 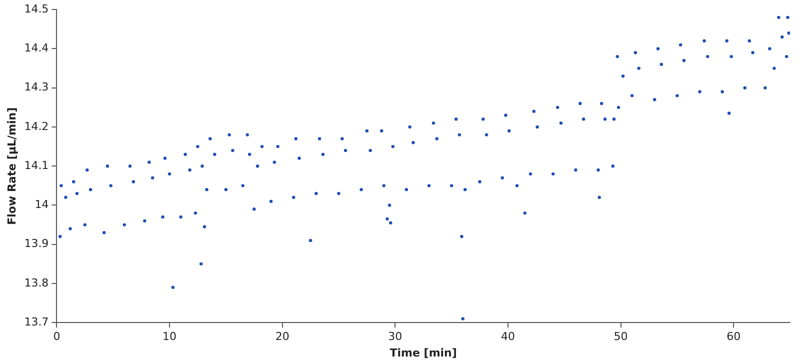 What do you see at coordinates (169, 337) in the screenshot?
I see `x-tick-label: 10` at bounding box center [169, 337].